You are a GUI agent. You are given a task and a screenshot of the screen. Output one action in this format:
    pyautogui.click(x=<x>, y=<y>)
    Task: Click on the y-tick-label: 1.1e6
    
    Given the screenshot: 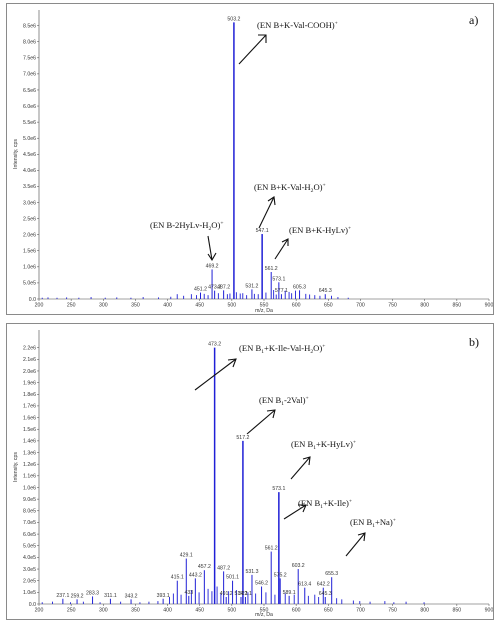 What is the action you would take?
    pyautogui.click(x=29, y=477)
    